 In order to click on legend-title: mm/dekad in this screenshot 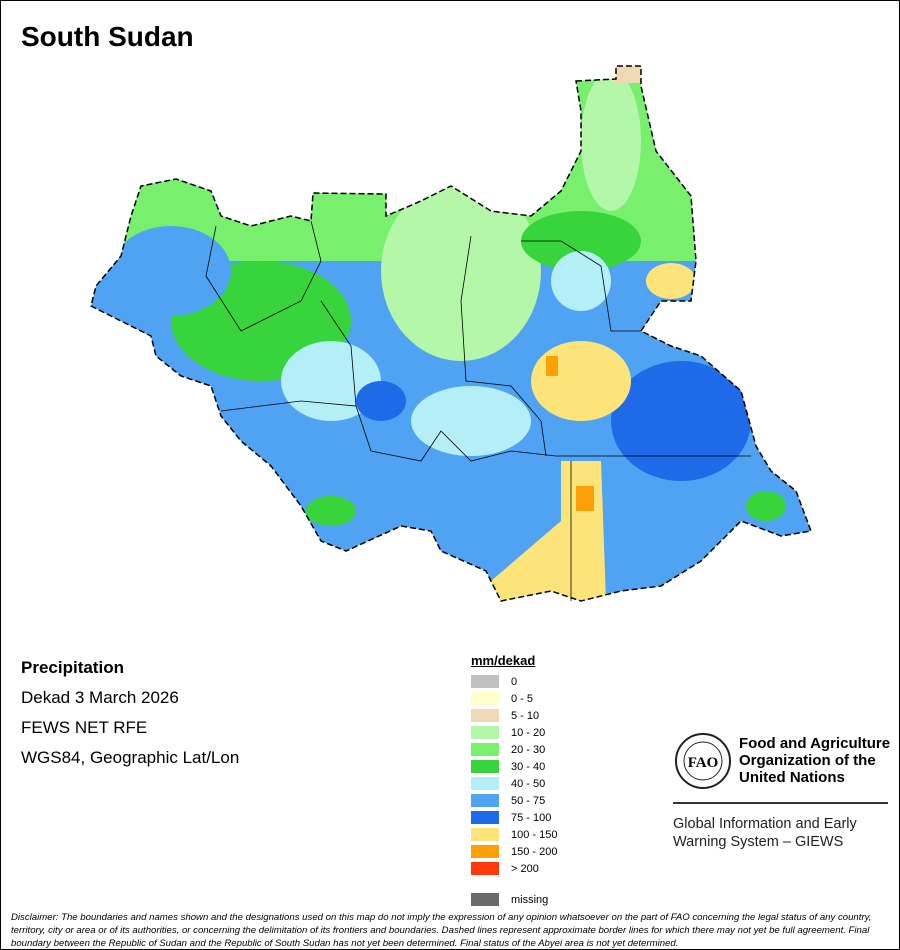, I will do `click(503, 660)`.